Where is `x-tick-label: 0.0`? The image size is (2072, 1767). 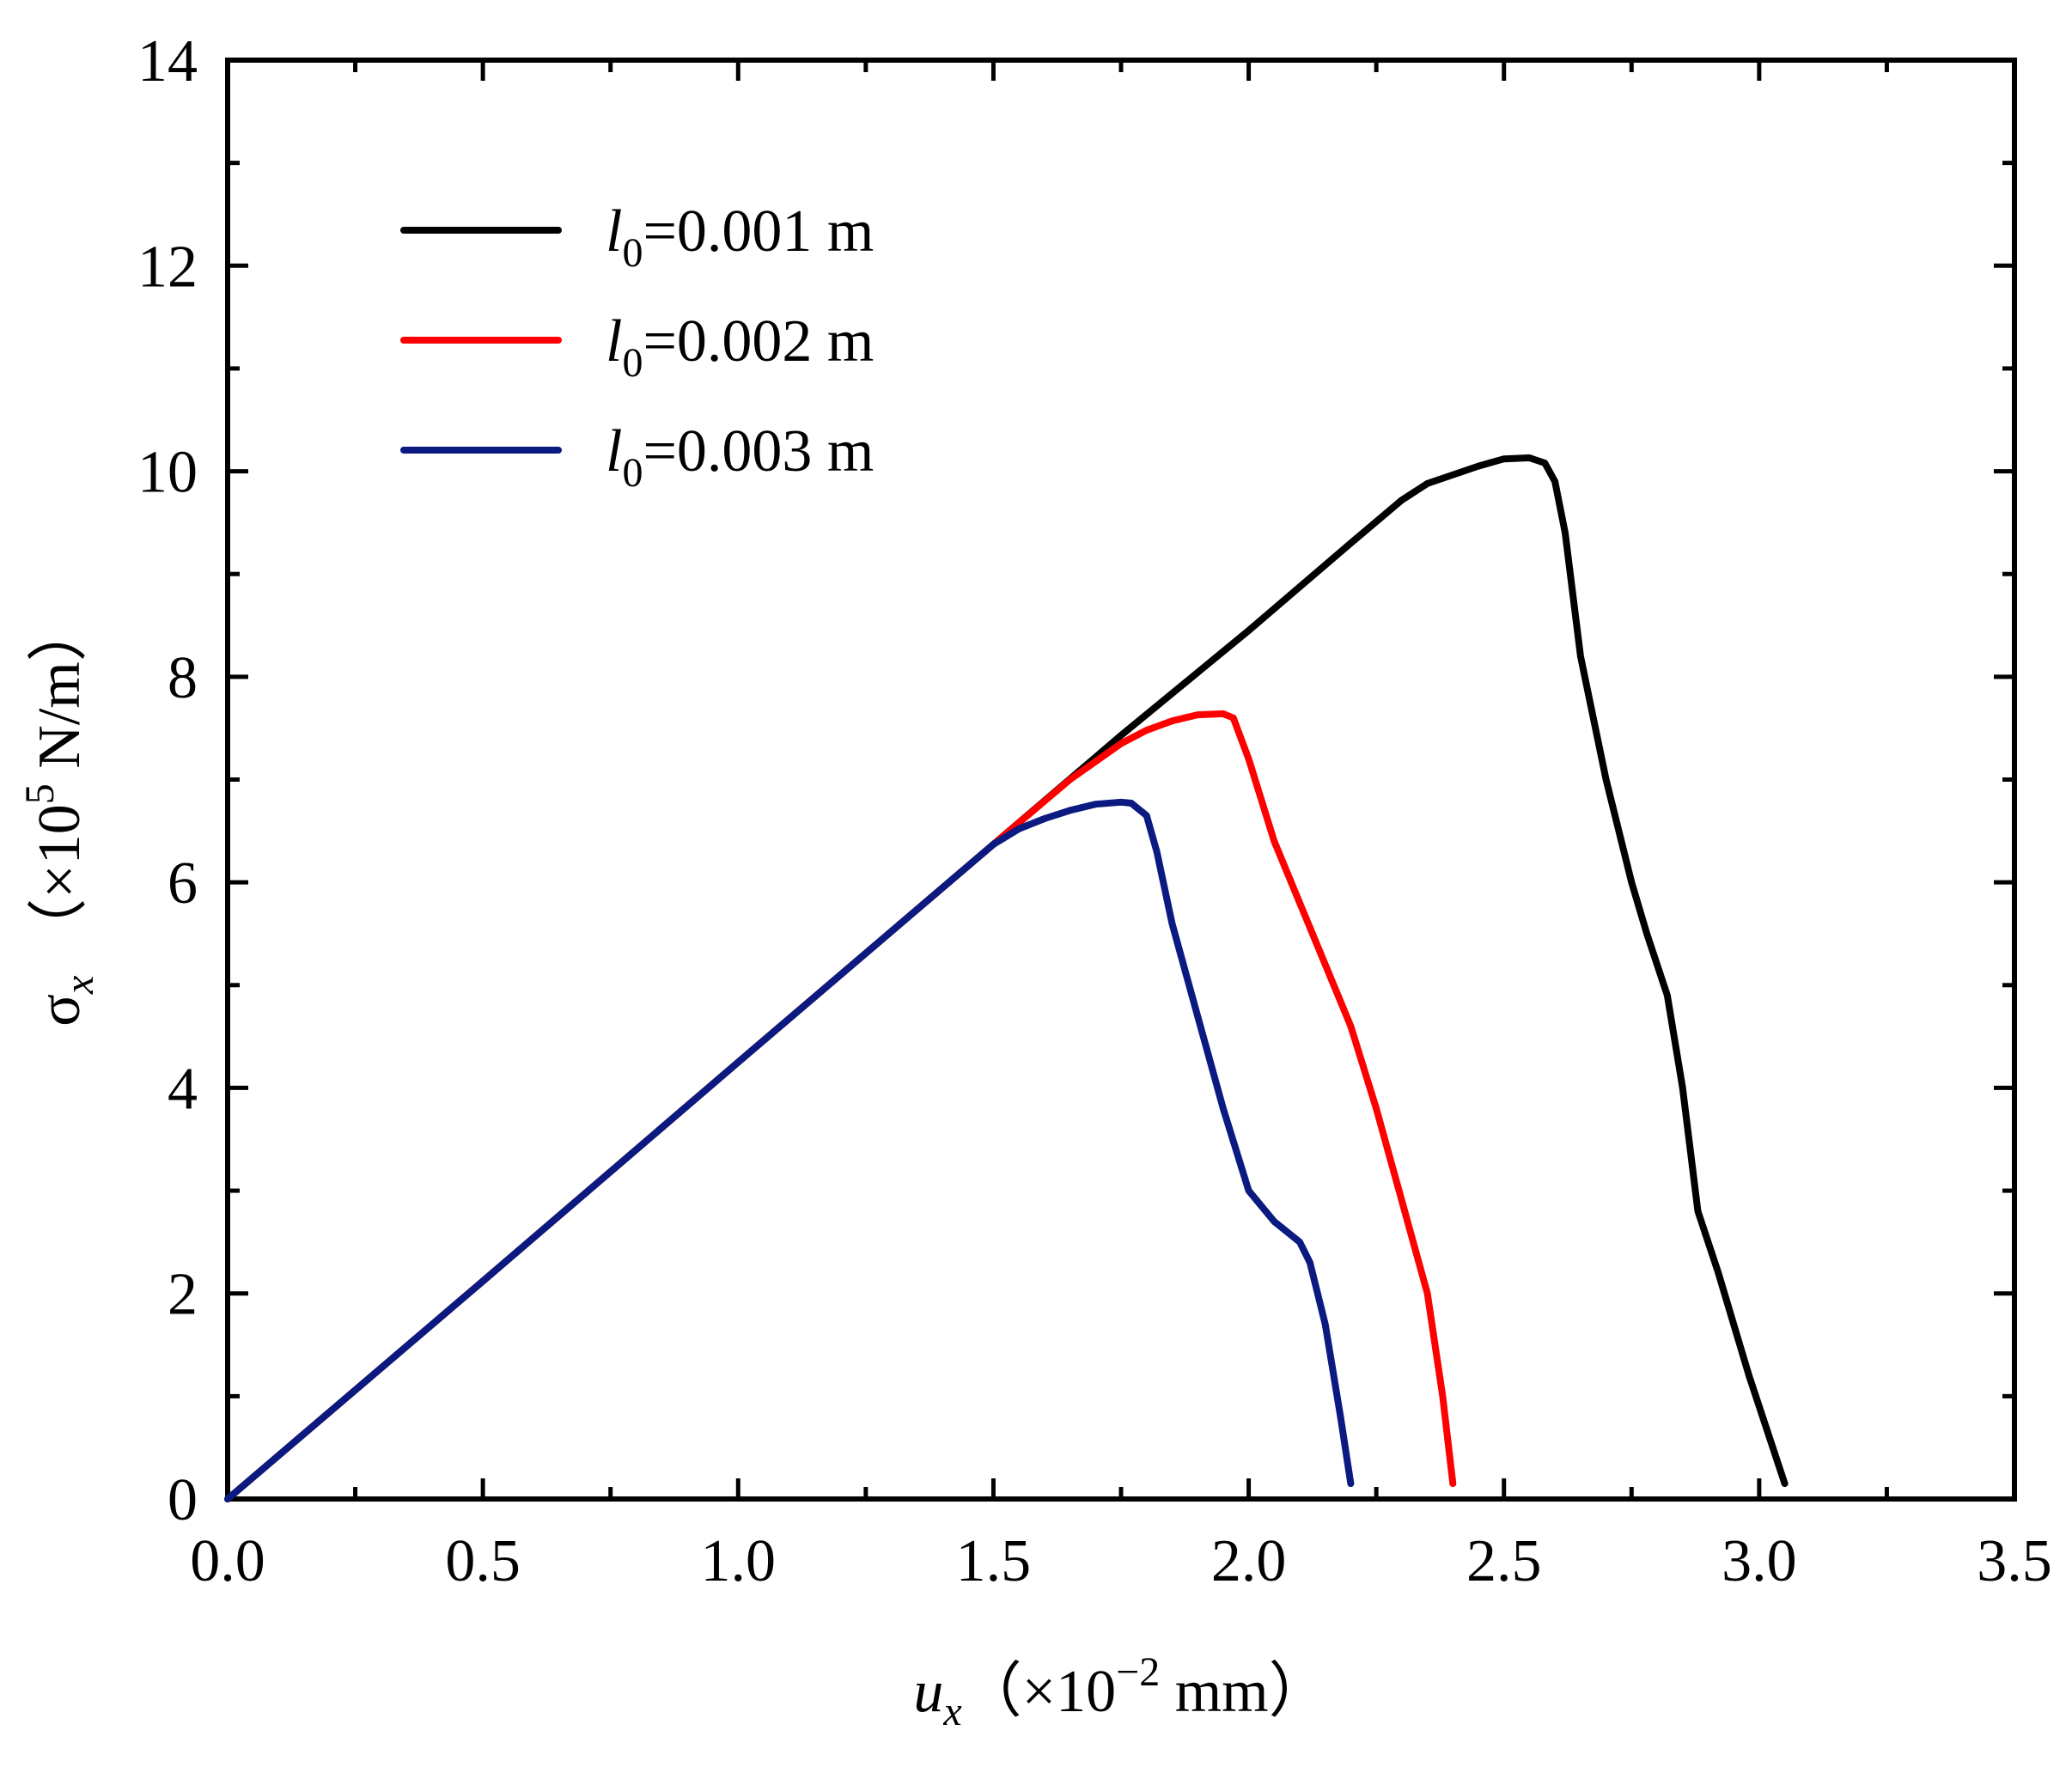 x-tick-label: 0.0 is located at coordinates (227, 1561).